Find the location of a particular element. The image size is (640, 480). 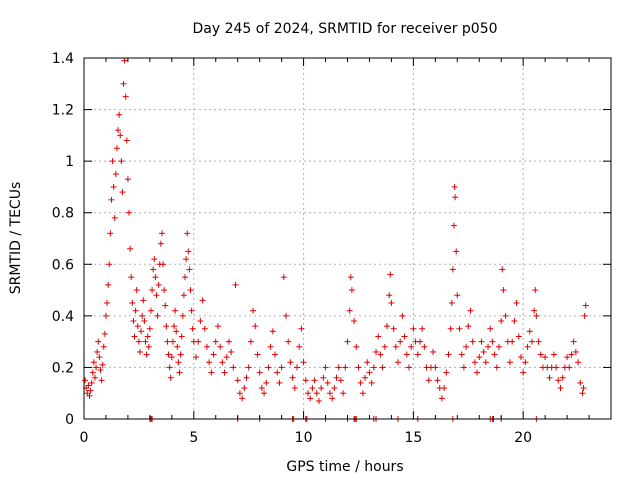

x-tick-label: 5 is located at coordinates (193, 438).